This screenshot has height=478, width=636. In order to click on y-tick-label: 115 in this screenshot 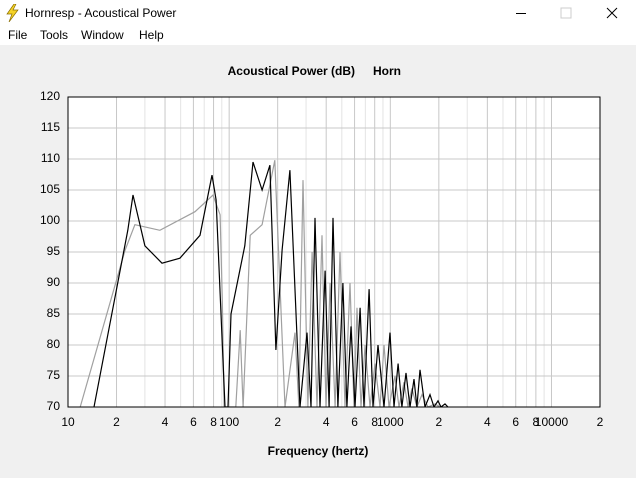, I will do `click(50, 127)`.